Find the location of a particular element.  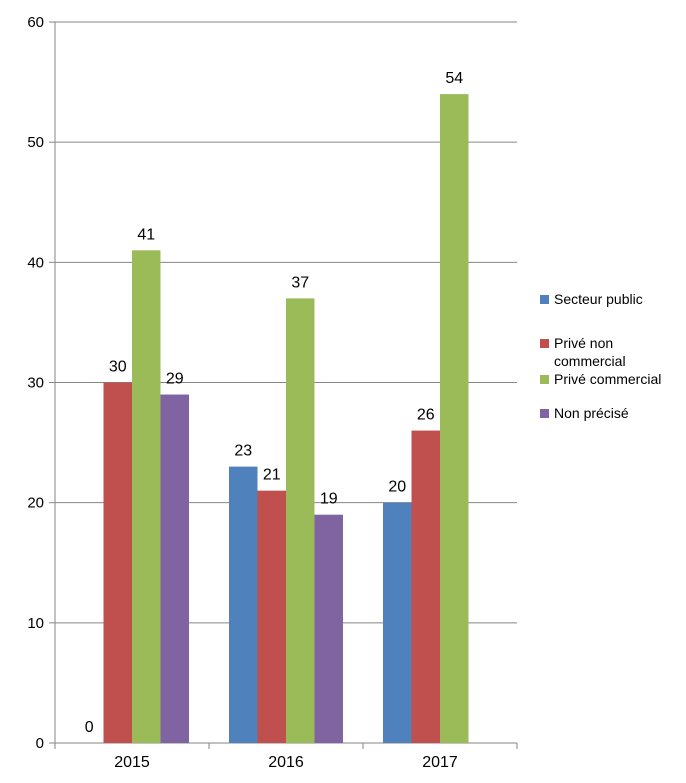

data-label-2017-s2: 54 is located at coordinates (454, 78).